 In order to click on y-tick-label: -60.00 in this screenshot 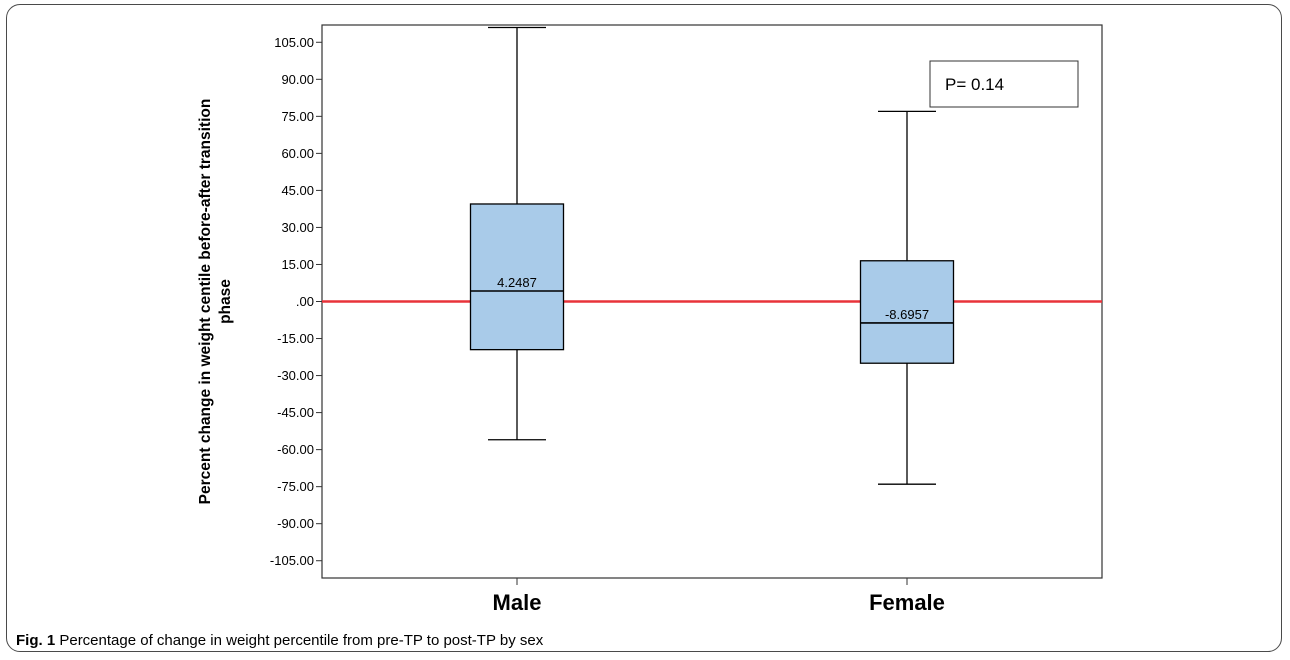, I will do `click(295, 449)`.